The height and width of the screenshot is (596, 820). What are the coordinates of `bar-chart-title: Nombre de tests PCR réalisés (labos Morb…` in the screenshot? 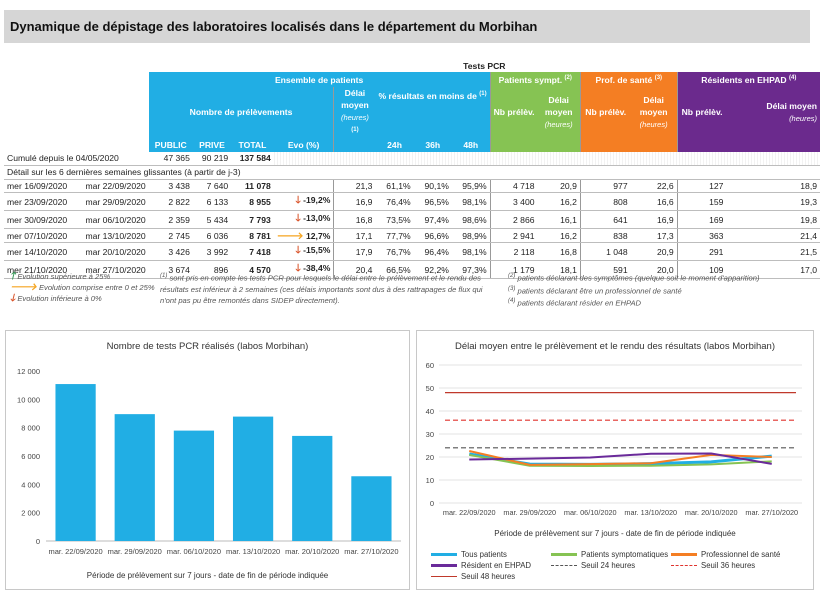 It's located at (207, 346).